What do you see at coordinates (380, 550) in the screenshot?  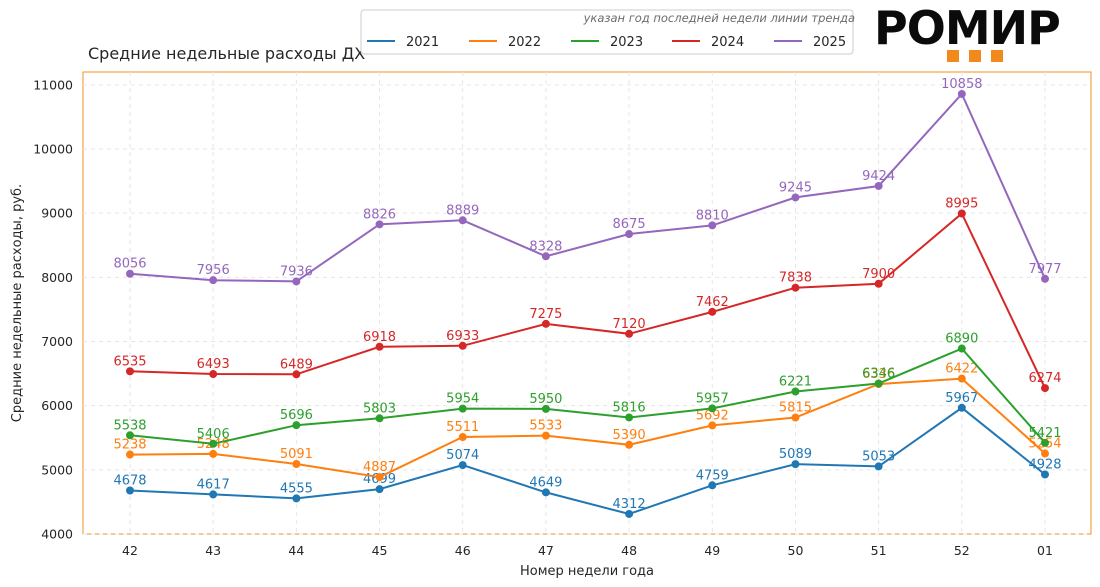 I see `x-tick-label: 45` at bounding box center [380, 550].